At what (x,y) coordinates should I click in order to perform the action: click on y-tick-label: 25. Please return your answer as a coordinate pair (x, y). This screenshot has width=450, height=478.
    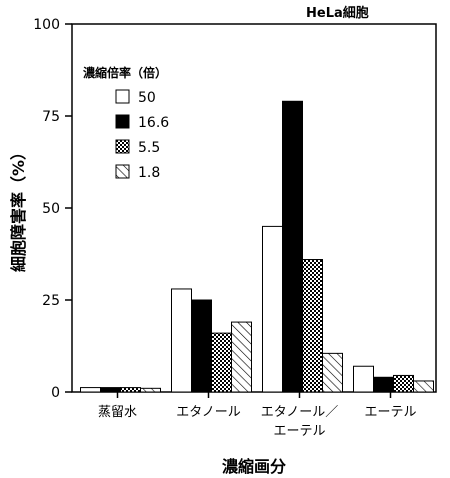
    Looking at the image, I should click on (51, 301).